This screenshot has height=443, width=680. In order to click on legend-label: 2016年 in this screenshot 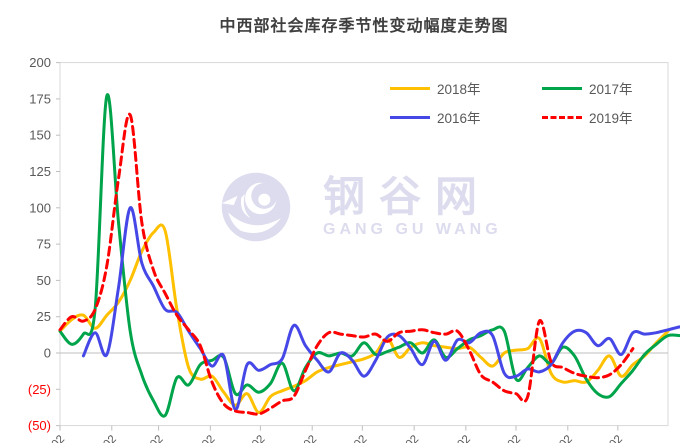, I will do `click(459, 118)`.